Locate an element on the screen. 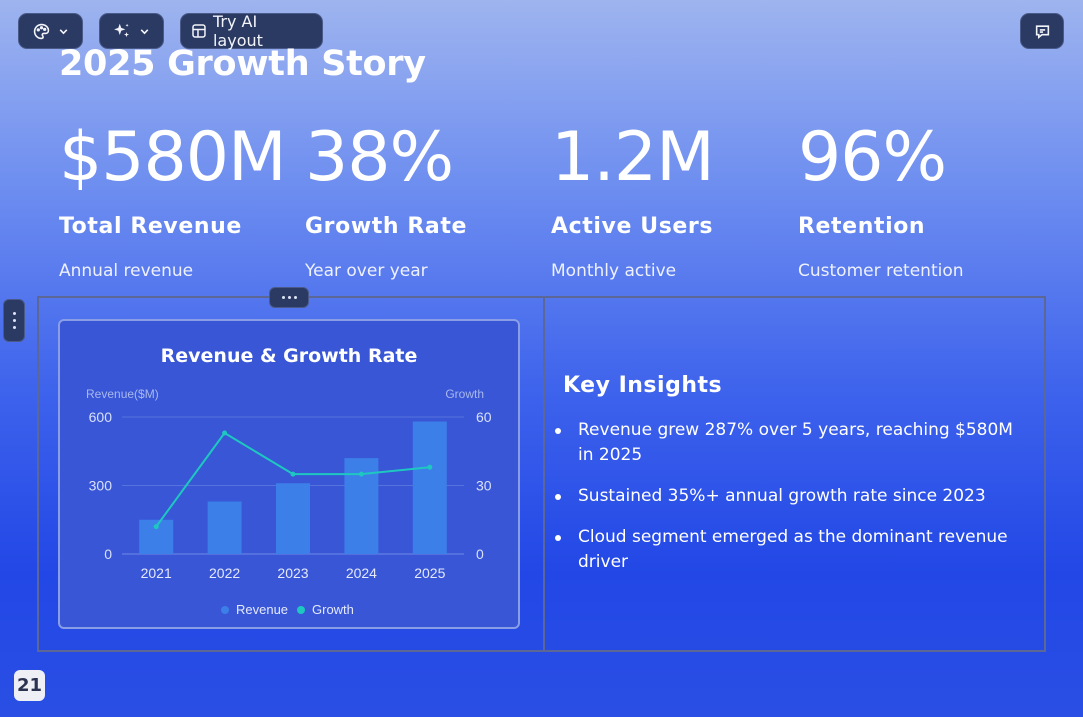  growth-point-2024 is located at coordinates (361, 474).